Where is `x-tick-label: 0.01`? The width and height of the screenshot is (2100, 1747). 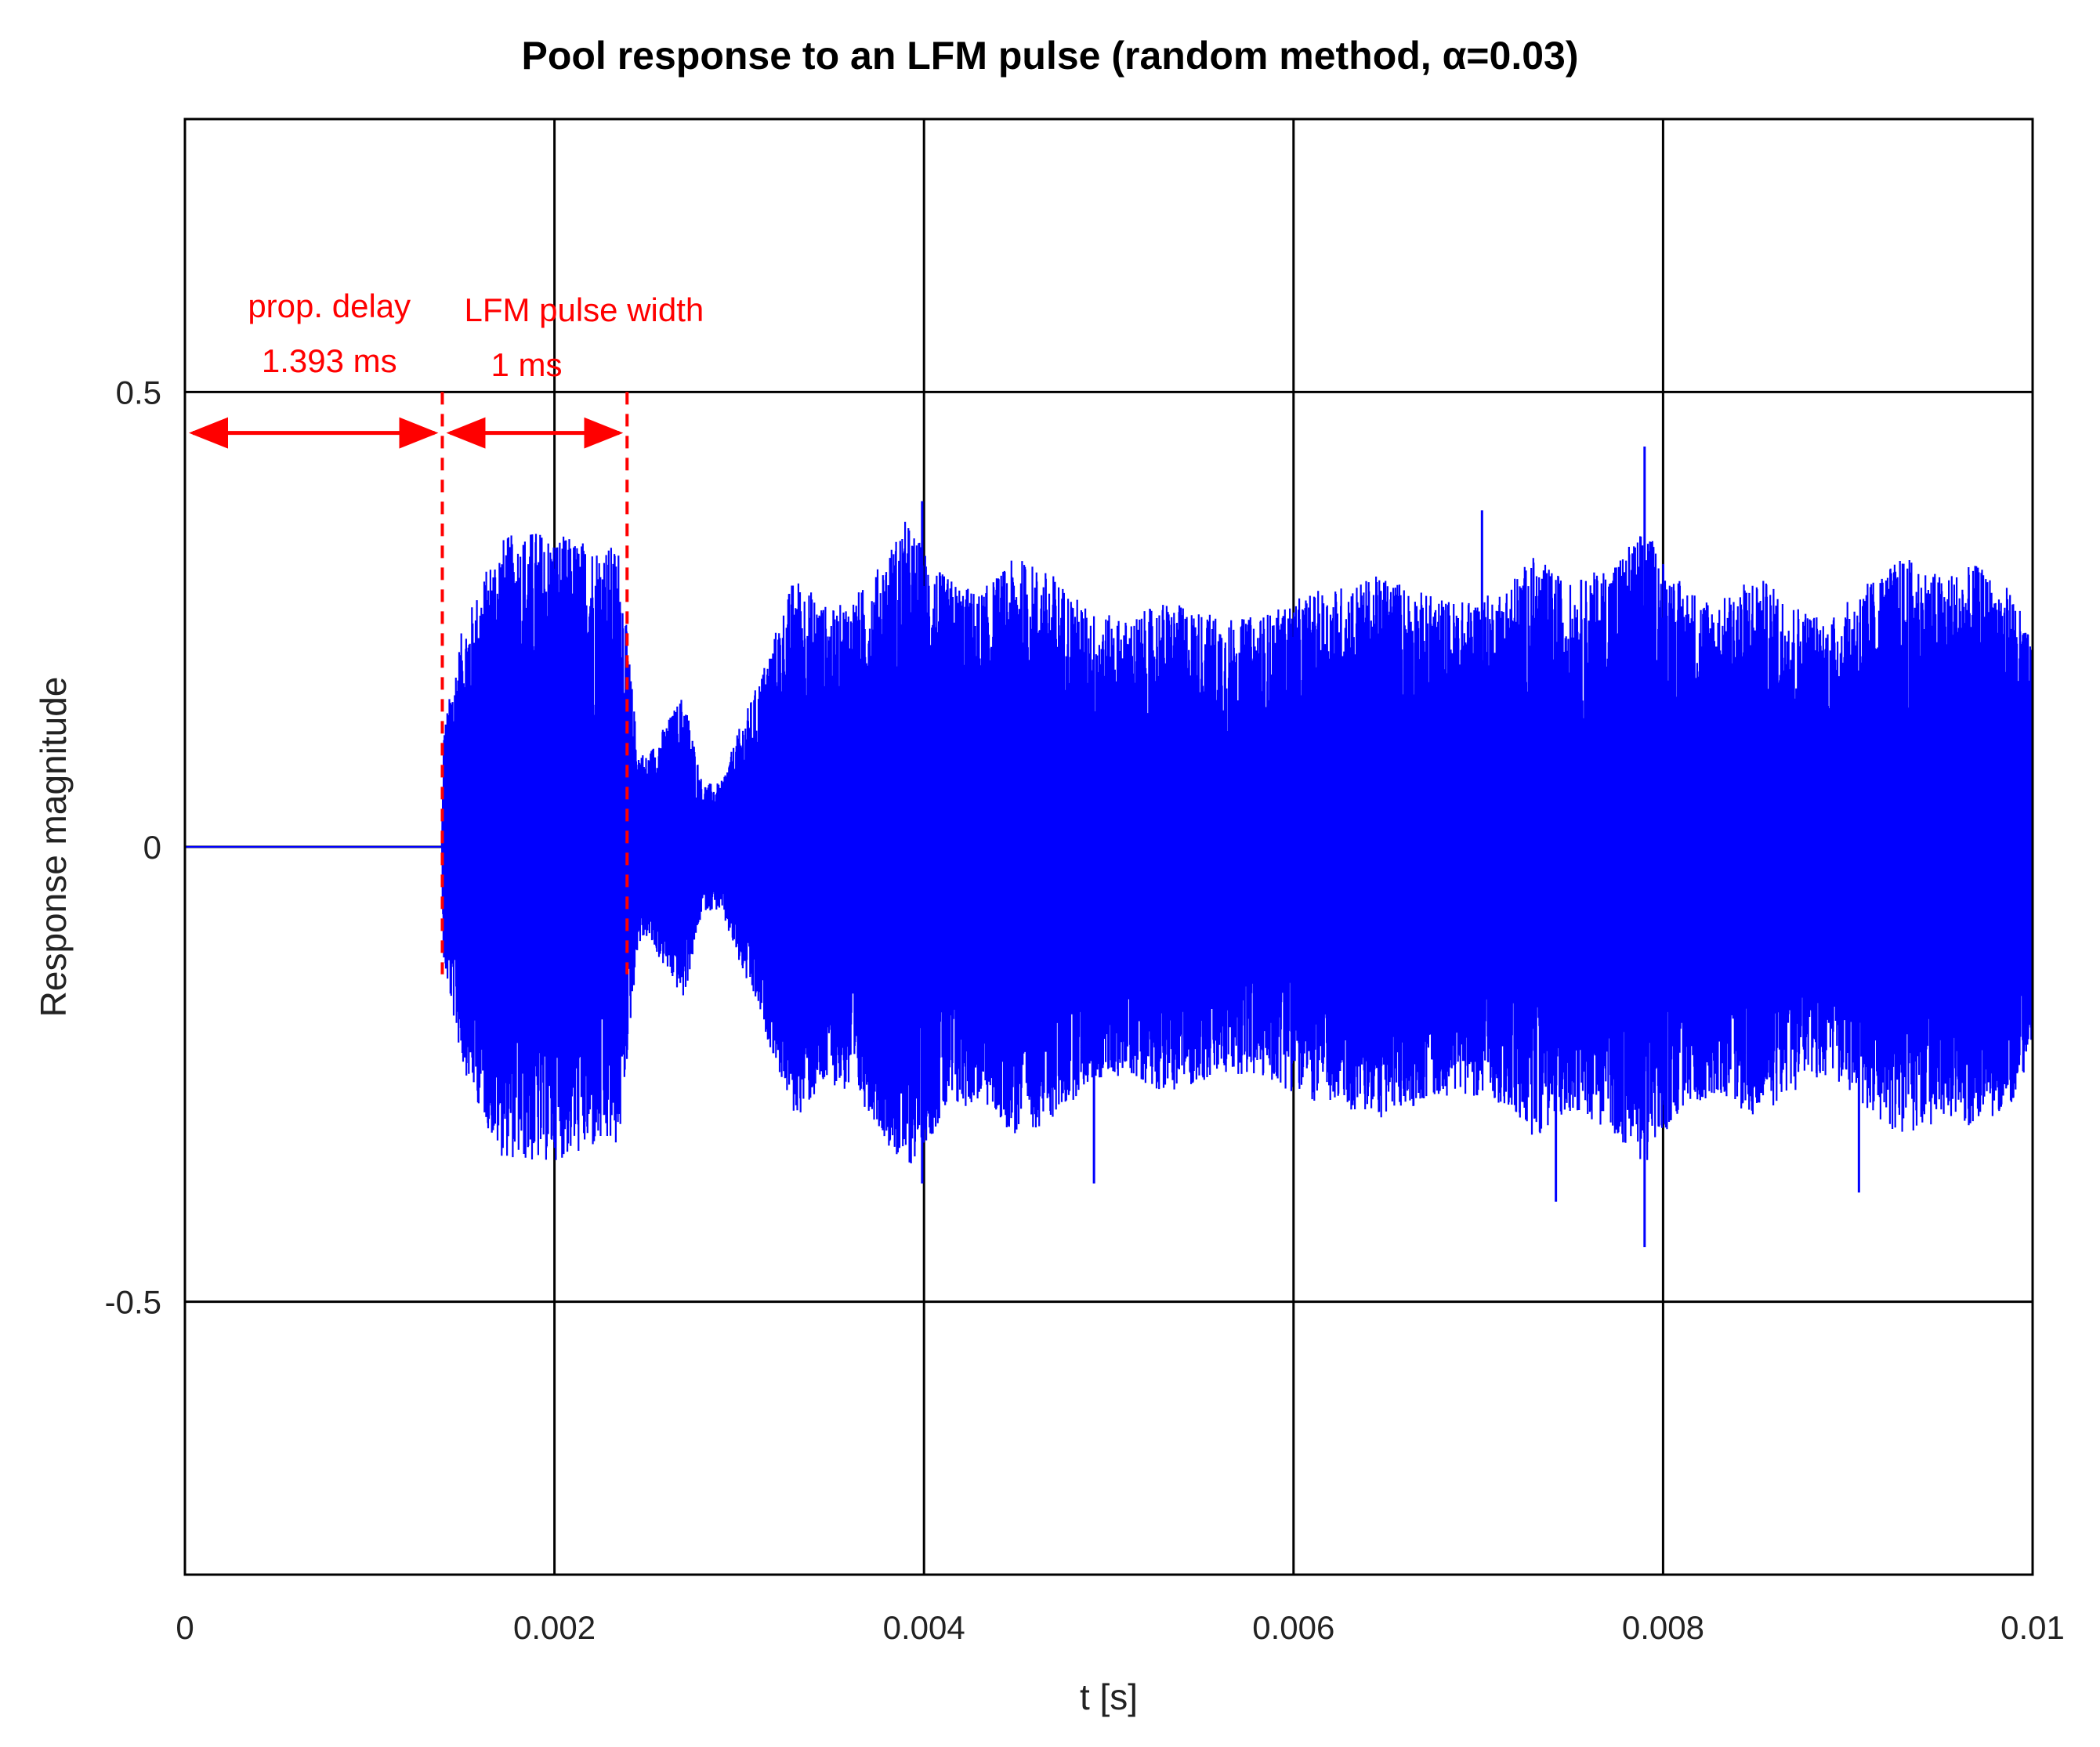 x-tick-label: 0.01 is located at coordinates (2032, 1627).